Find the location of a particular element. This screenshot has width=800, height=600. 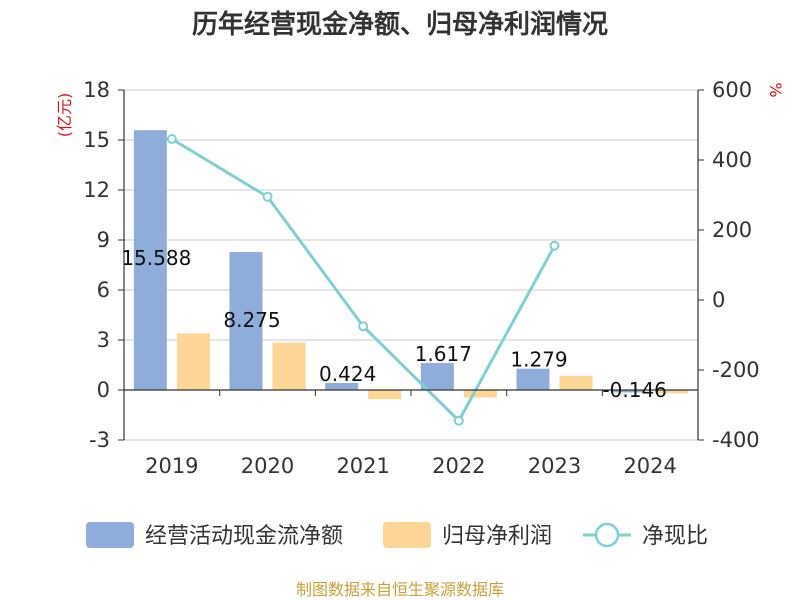

bar-netprofit-2020 is located at coordinates (289, 366).